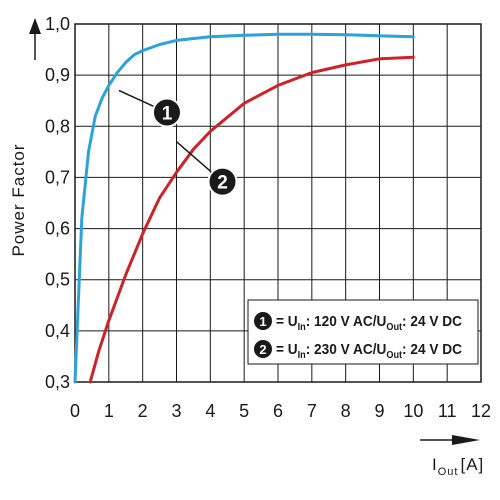  What do you see at coordinates (57, 177) in the screenshot?
I see `y-tick-label: 0,7` at bounding box center [57, 177].